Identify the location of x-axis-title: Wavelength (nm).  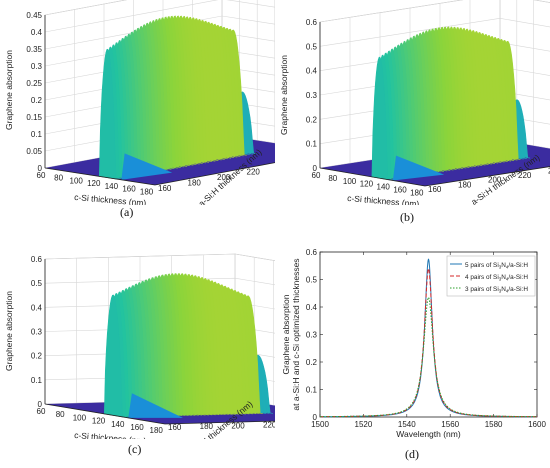
(428, 434).